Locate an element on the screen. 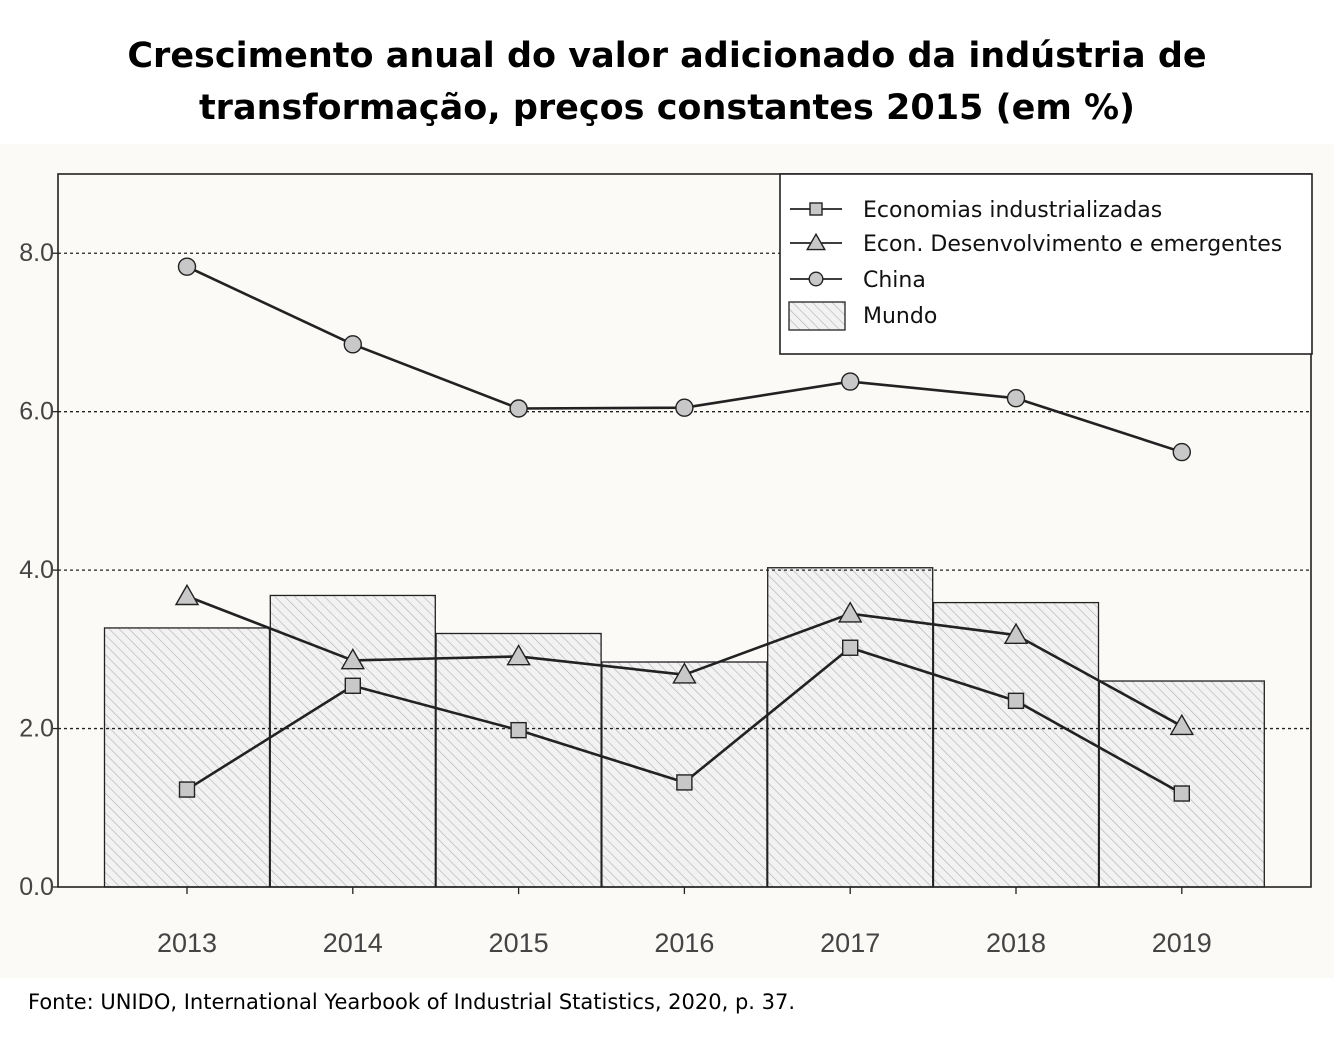  point-square-2019 is located at coordinates (1182, 793).